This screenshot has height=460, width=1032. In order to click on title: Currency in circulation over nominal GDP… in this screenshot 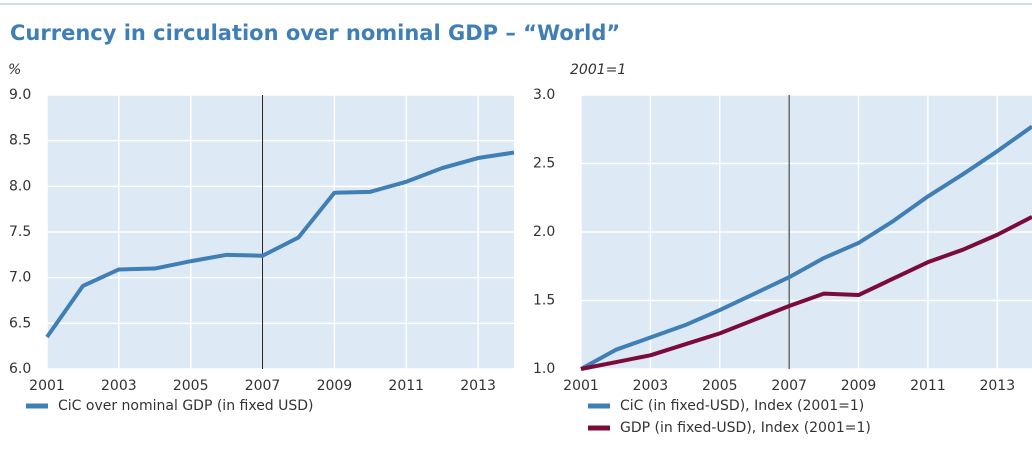, I will do `click(315, 33)`.